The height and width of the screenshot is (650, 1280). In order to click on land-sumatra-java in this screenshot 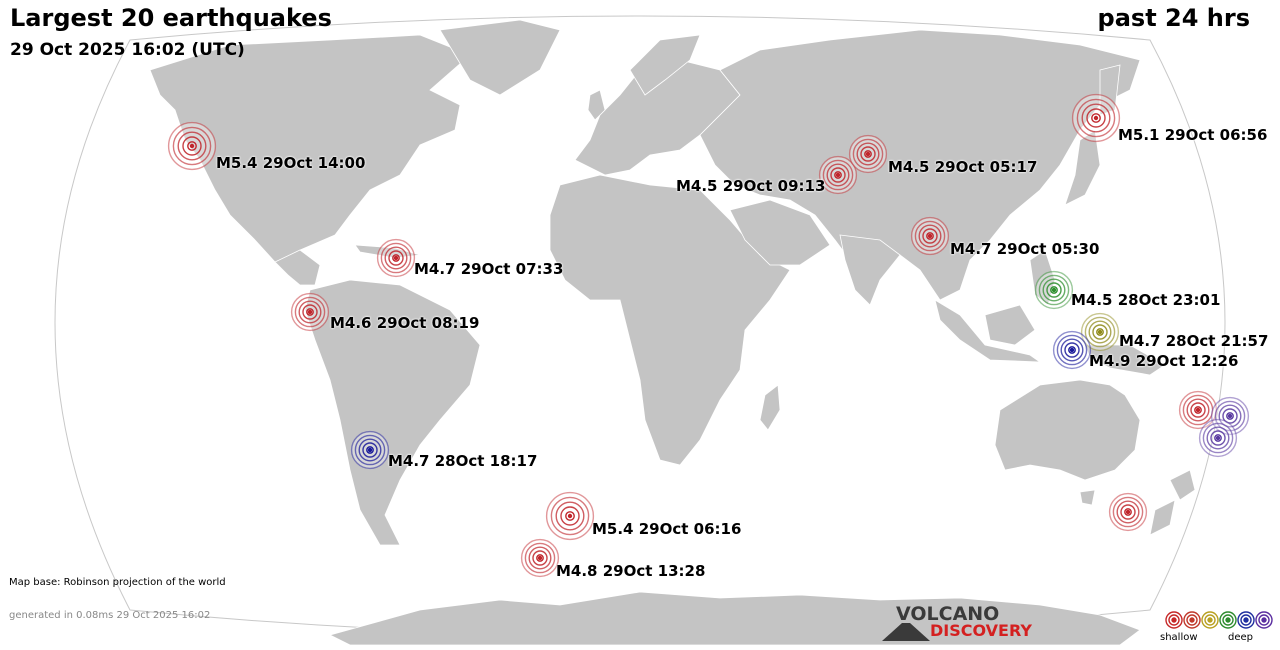, I will do `click(988, 331)`.